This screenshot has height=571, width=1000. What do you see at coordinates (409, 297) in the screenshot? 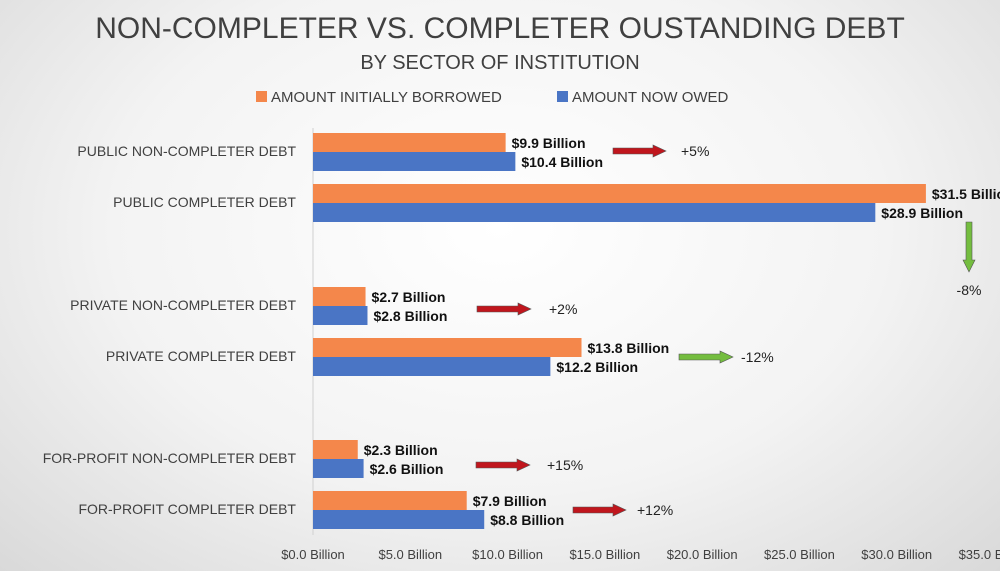
I see `data-label-borrowed: $2.7 Billion` at bounding box center [409, 297].